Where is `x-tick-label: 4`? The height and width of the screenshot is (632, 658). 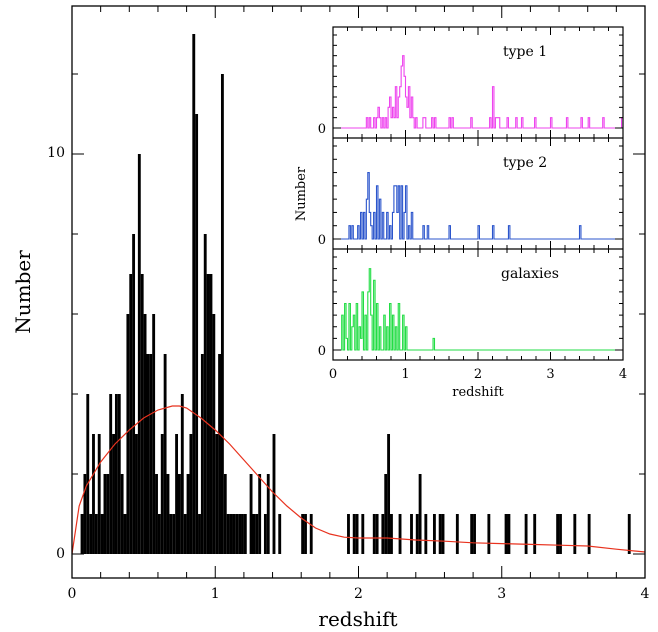
x-tick-label: 4 is located at coordinates (645, 594).